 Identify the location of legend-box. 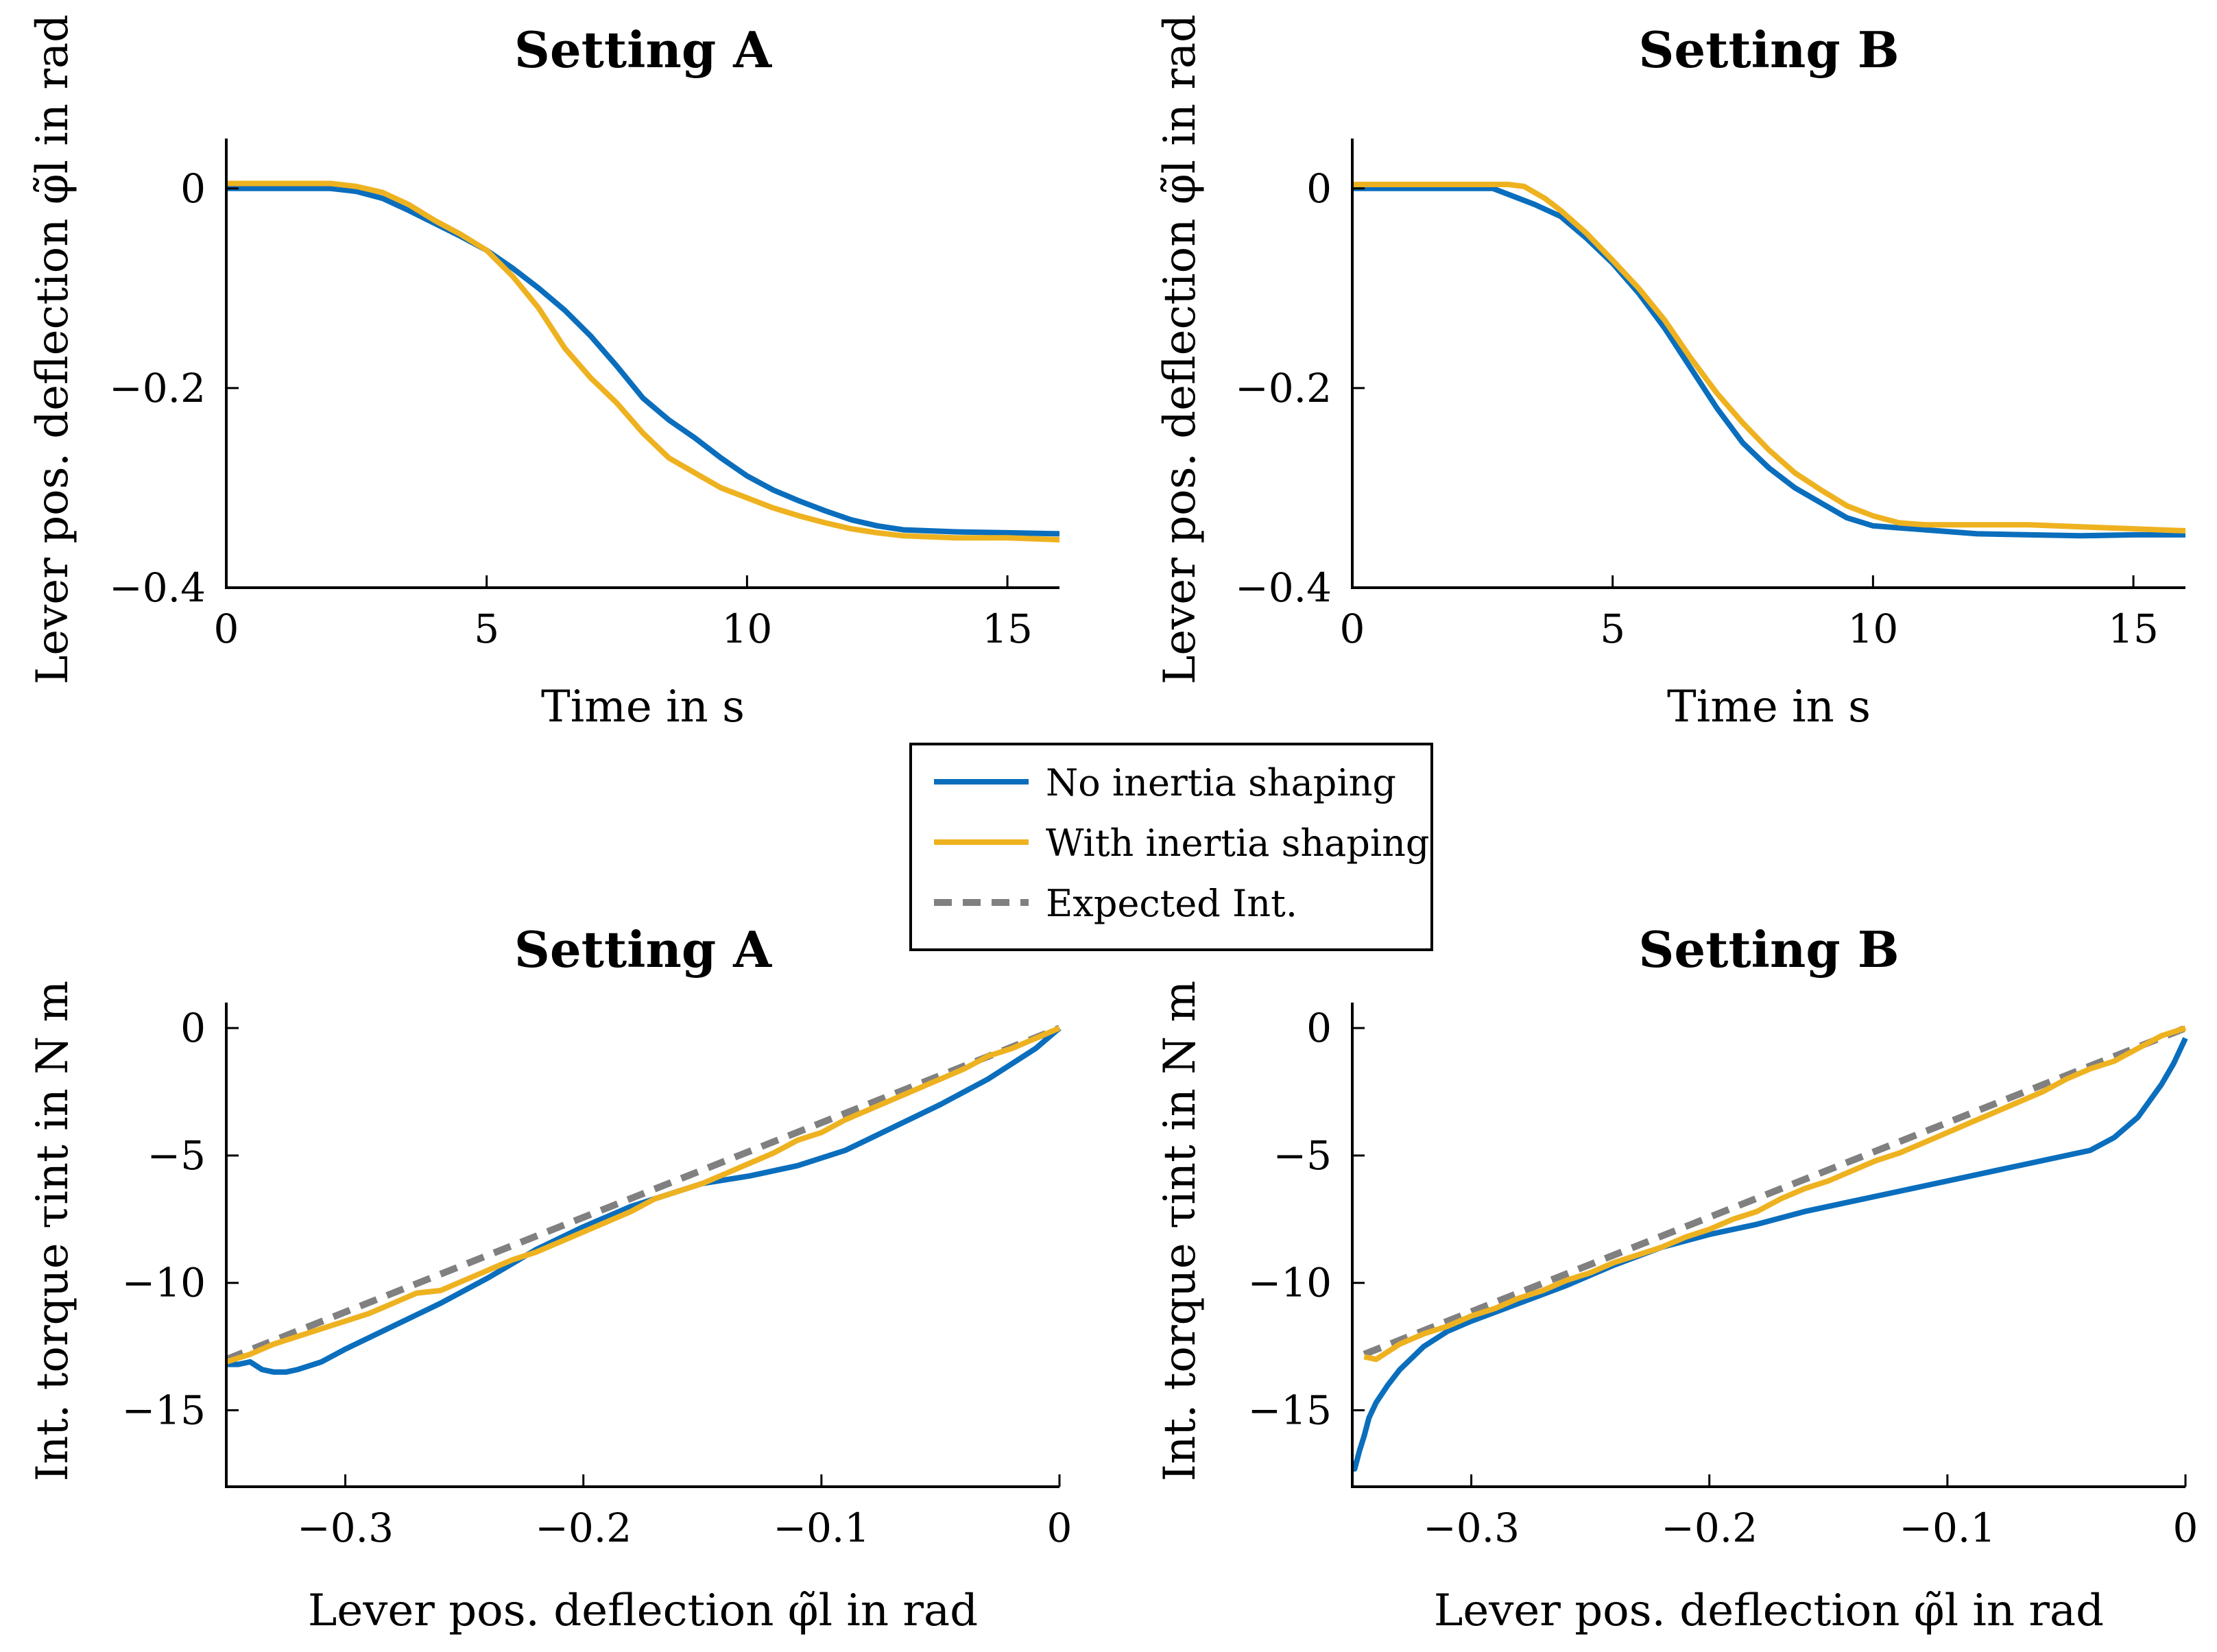
(1171, 847).